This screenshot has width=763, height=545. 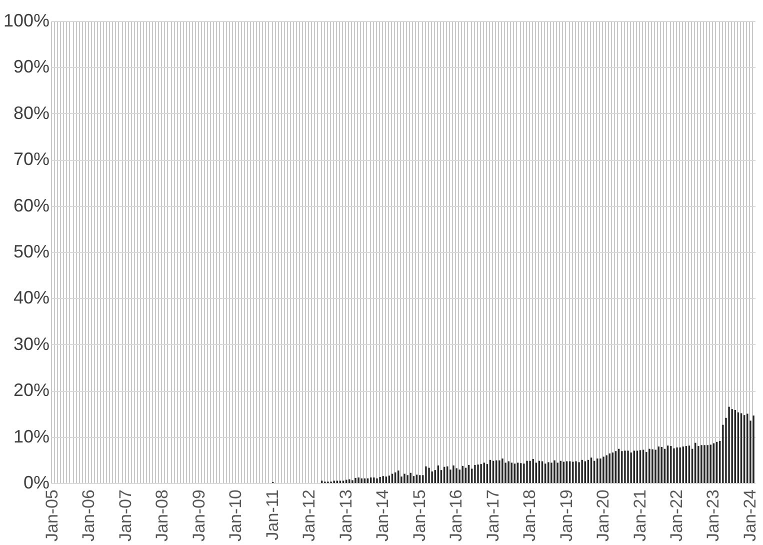 What do you see at coordinates (88, 516) in the screenshot?
I see `x-tick-label: Jan-06` at bounding box center [88, 516].